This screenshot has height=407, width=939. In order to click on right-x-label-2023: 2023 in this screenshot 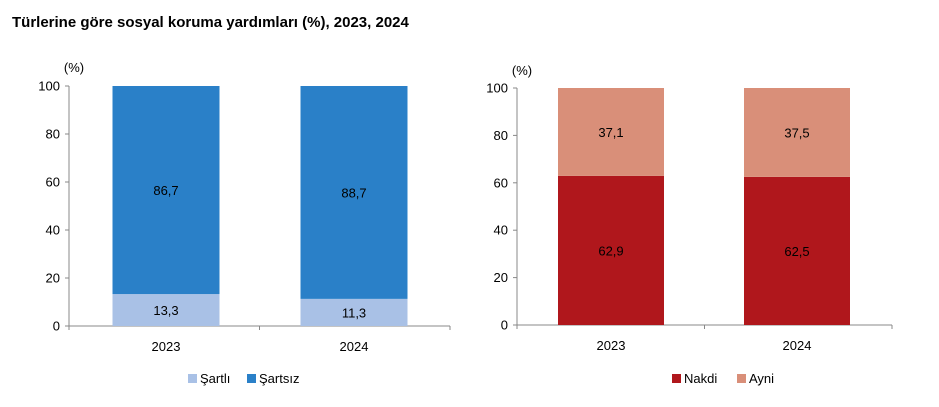, I will do `click(611, 345)`.